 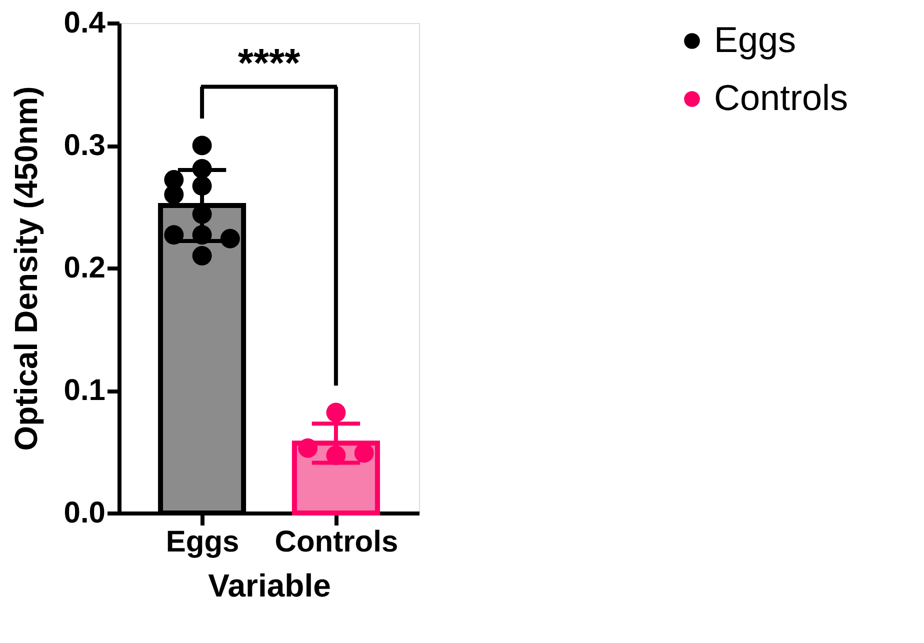 What do you see at coordinates (26, 268) in the screenshot?
I see `y-axis-title: Optical Density (450nm)` at bounding box center [26, 268].